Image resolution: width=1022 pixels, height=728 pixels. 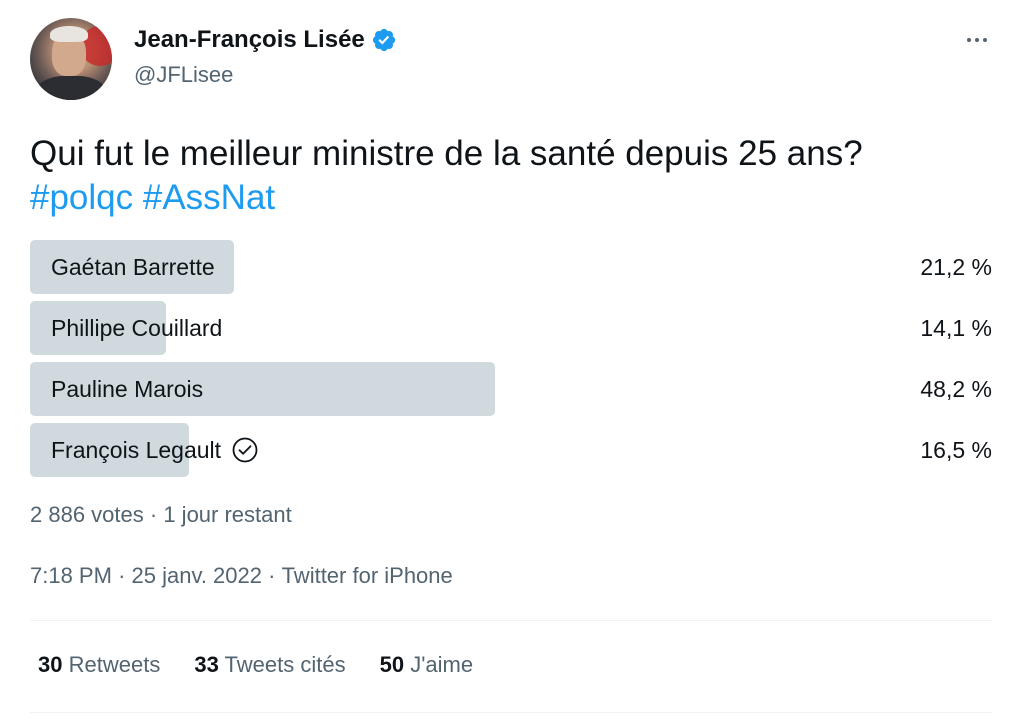 What do you see at coordinates (227, 514) in the screenshot?
I see `poll-remaining: 1 jour restant` at bounding box center [227, 514].